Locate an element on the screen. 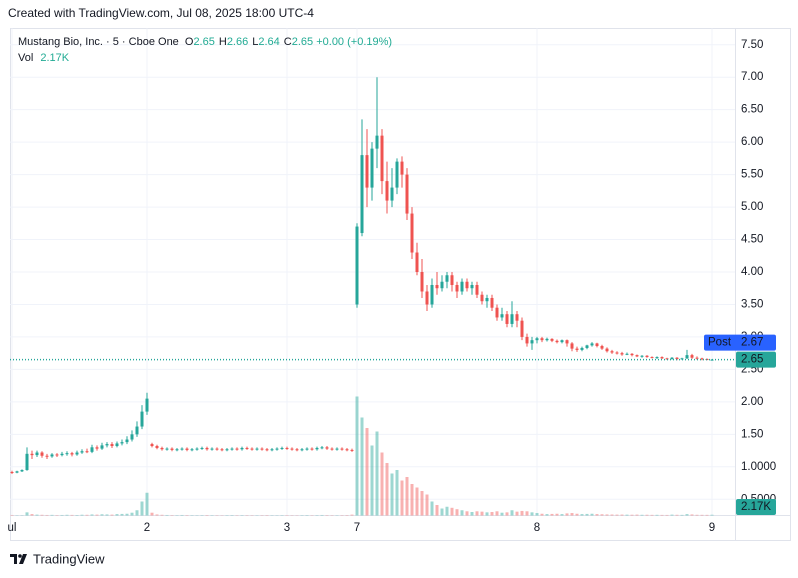 This screenshot has width=798, height=578. symbol: Mustang Bio, Inc. · 5 · Cboe One is located at coordinates (98, 42).